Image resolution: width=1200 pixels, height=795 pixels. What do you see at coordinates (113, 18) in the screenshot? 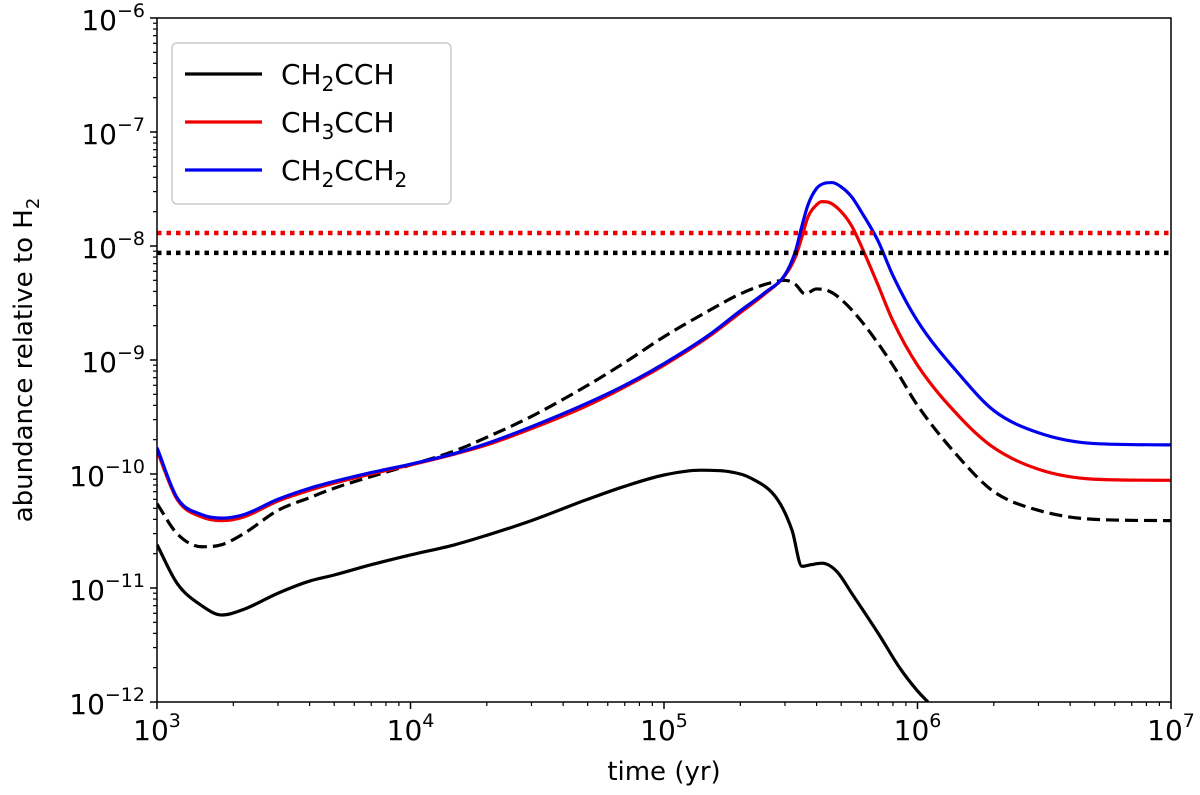
I see `y-tick-label: 10⁻⁶` at bounding box center [113, 18].